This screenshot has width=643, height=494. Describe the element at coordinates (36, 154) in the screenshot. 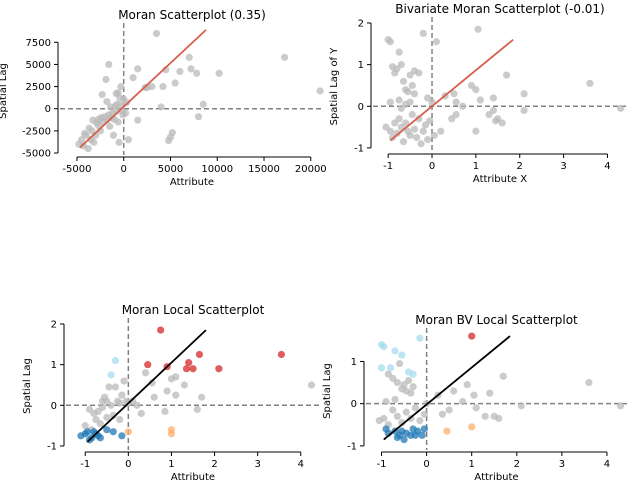

I see `y-tick-label: -5000` at that location.